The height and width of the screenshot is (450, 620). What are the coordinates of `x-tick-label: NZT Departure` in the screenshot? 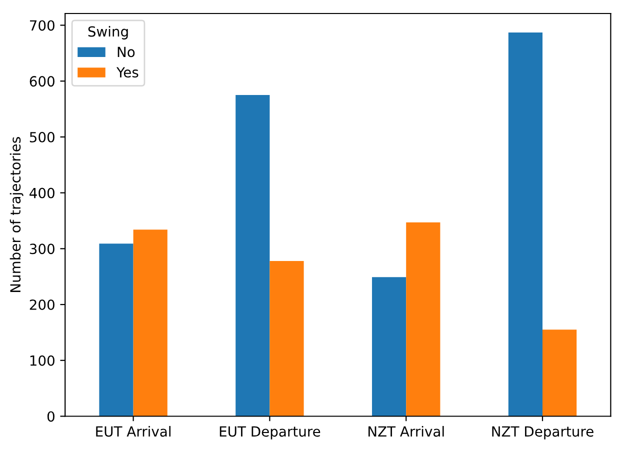 It's located at (543, 433).